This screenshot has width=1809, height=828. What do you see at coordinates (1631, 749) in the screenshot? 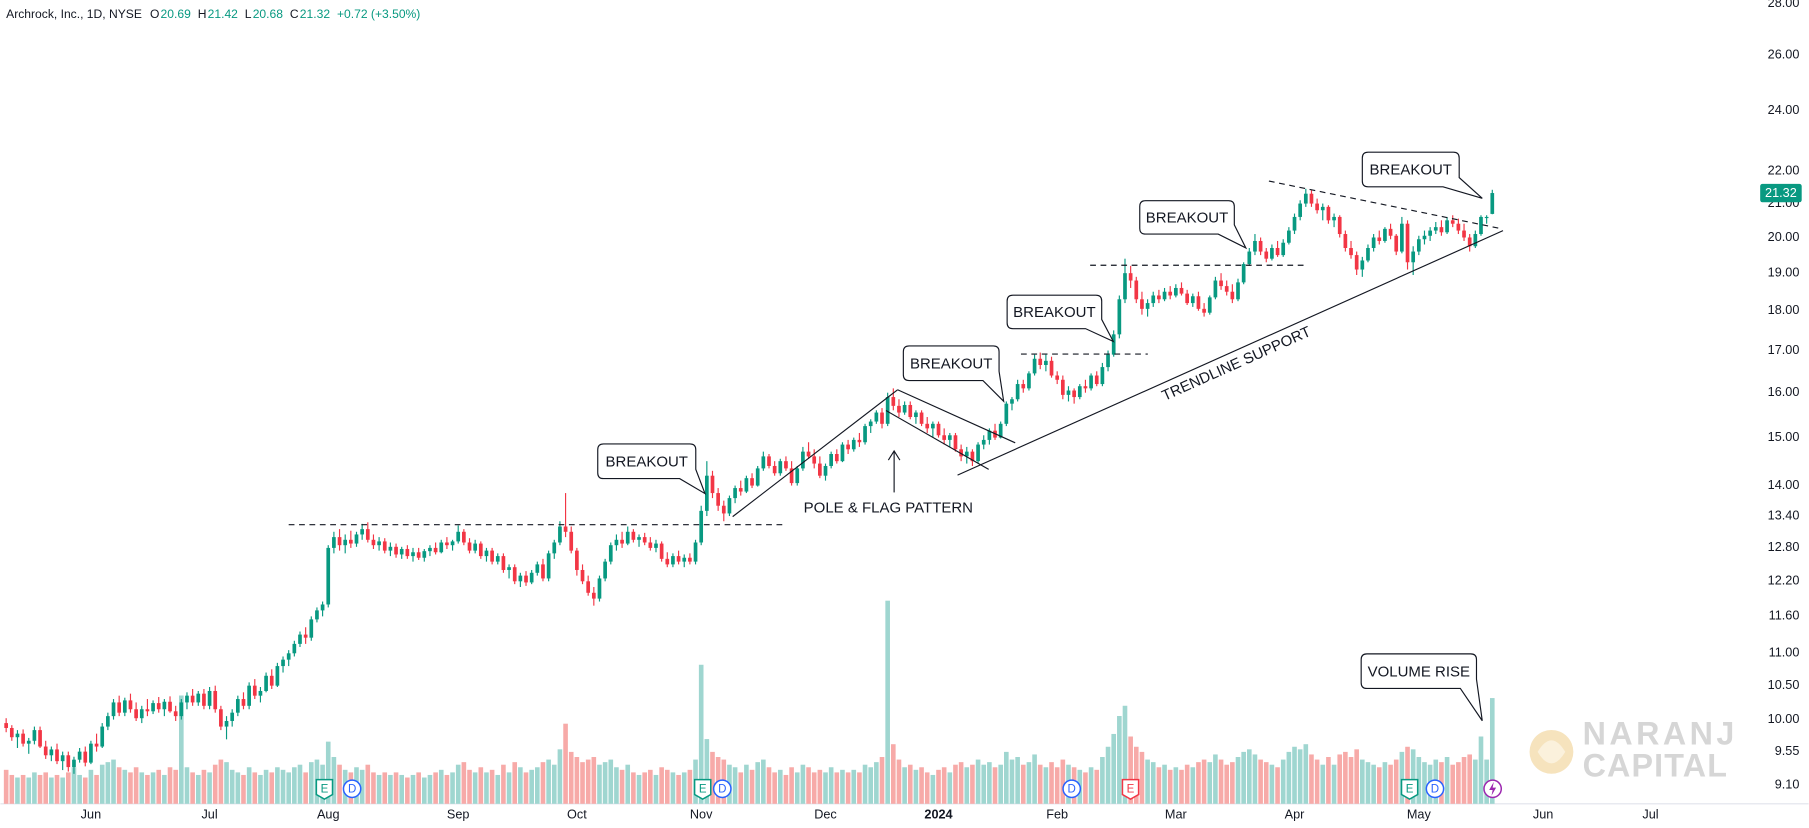
I see `watermark: NARANJ CAPITAL` at bounding box center [1631, 749].